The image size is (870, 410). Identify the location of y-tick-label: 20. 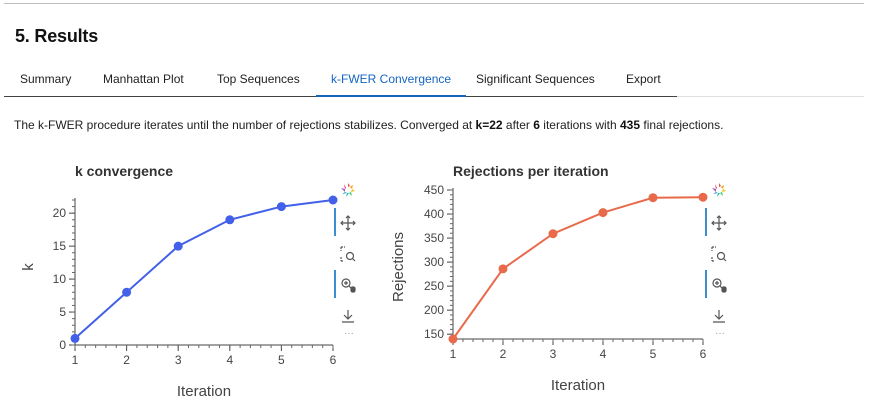
(60, 213).